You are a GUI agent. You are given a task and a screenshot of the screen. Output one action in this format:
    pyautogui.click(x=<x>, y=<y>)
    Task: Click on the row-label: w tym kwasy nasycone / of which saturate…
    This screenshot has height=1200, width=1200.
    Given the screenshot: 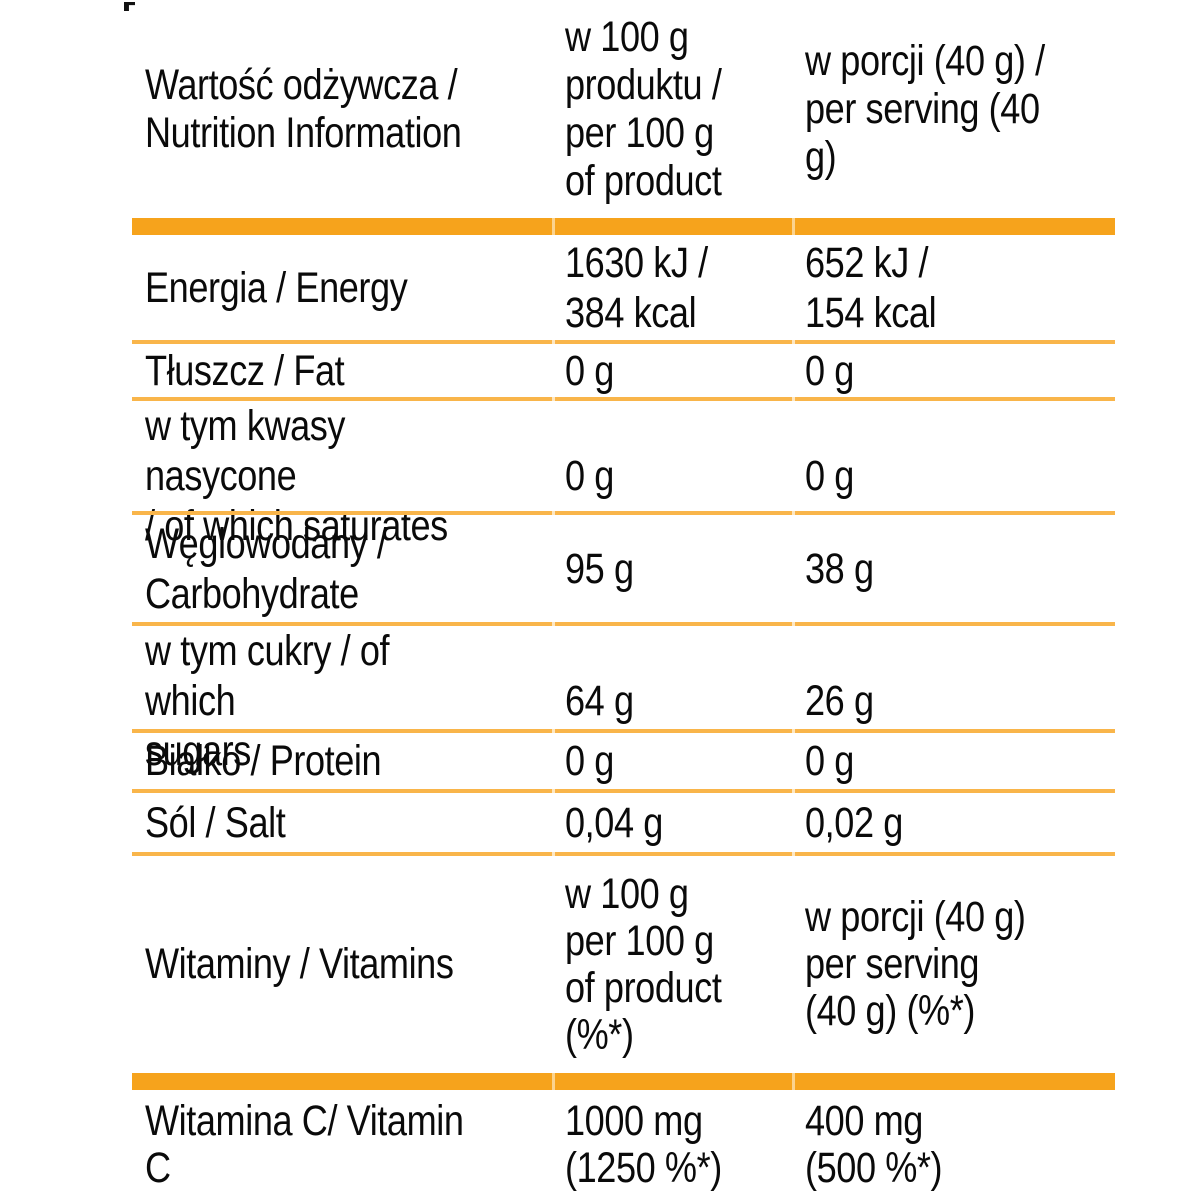 What is the action you would take?
    pyautogui.click(x=342, y=476)
    